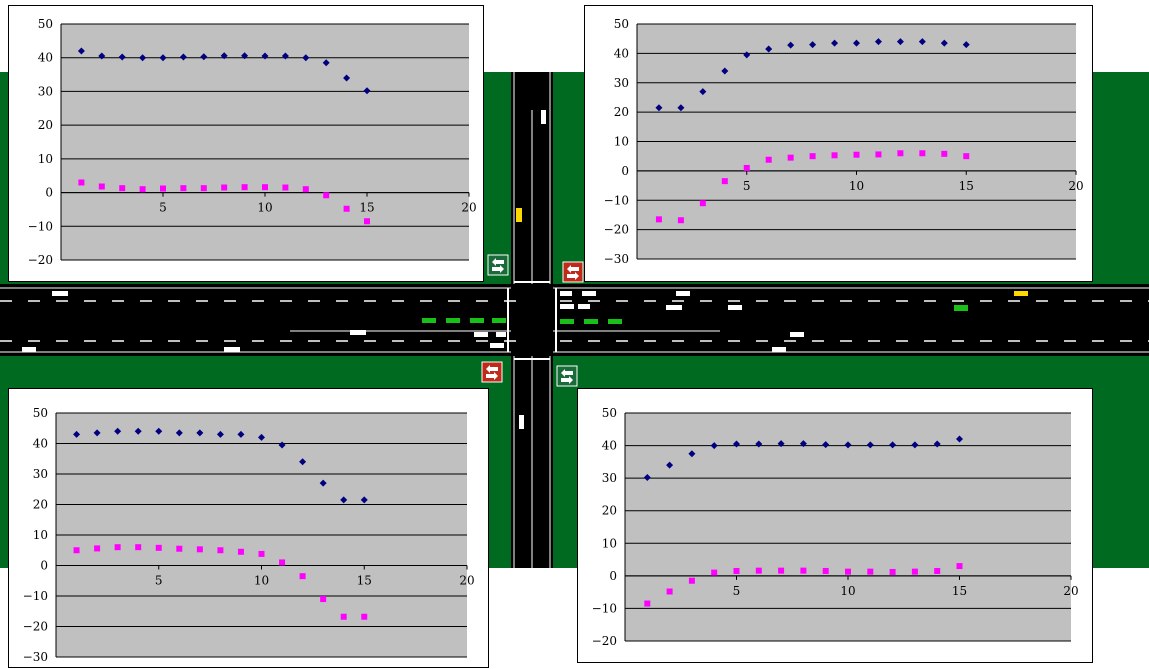 The height and width of the screenshot is (669, 1149). What do you see at coordinates (573, 272) in the screenshot?
I see `traffic-signal-red-icon` at bounding box center [573, 272].